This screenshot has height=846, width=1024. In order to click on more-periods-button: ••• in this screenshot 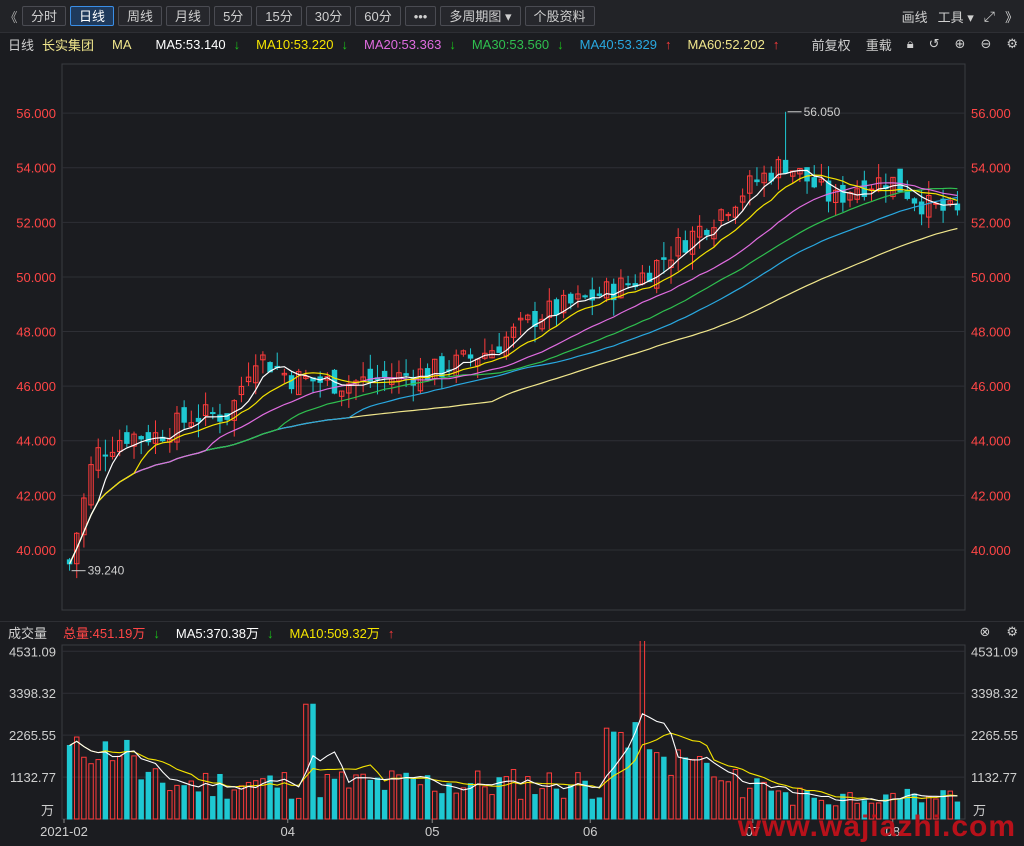, I will do `click(420, 16)`.